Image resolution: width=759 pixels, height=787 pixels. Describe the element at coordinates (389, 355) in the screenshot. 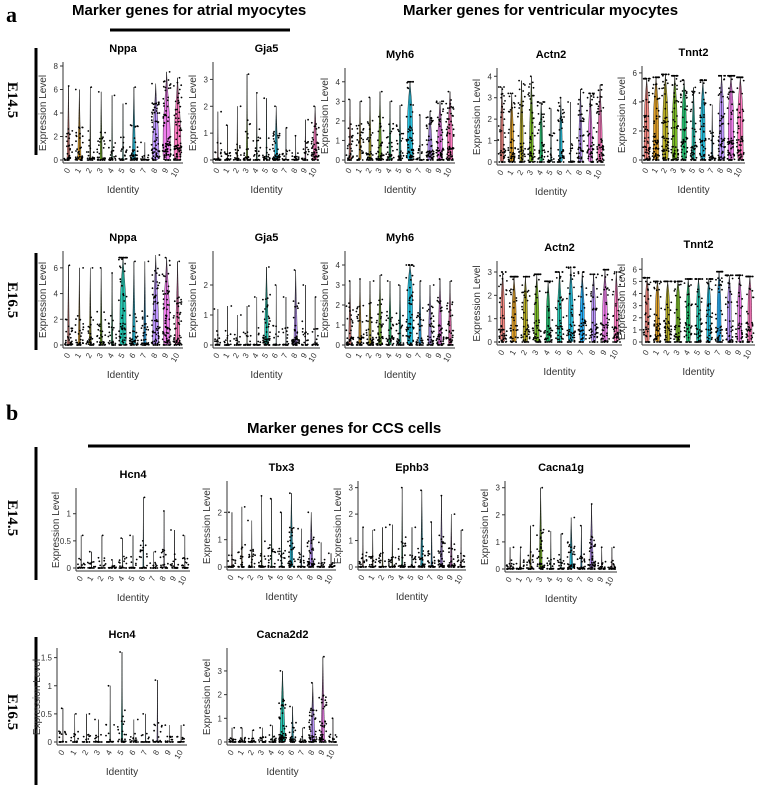

I see `x-tick-label: 4` at that location.